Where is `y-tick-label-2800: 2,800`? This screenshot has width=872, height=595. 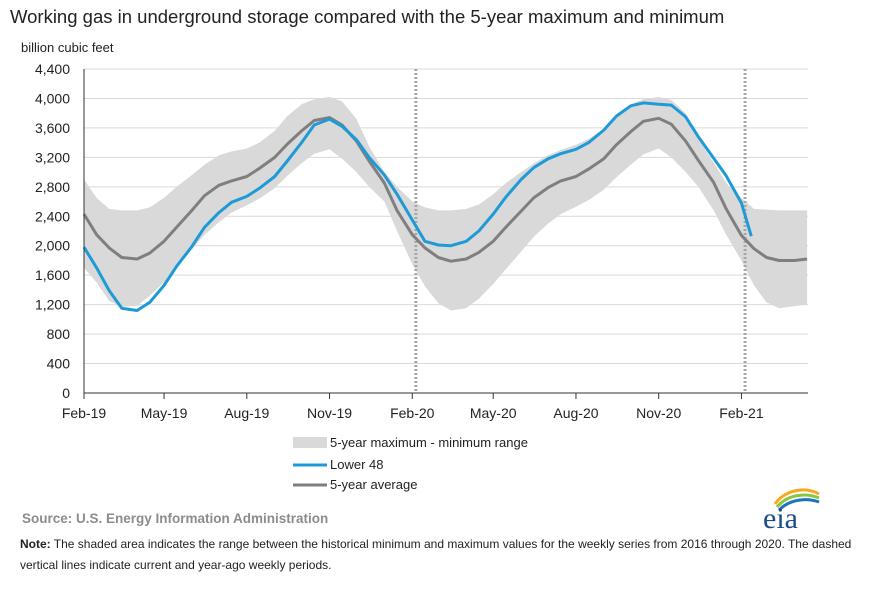 y-tick-label-2800: 2,800 is located at coordinates (52, 187).